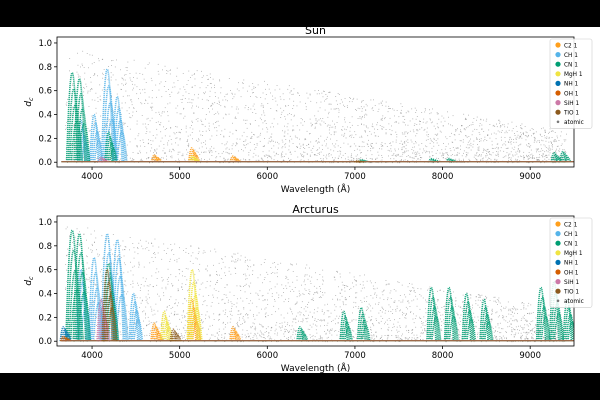  Describe the element at coordinates (117, 129) in the screenshot. I see `band-arc` at that location.